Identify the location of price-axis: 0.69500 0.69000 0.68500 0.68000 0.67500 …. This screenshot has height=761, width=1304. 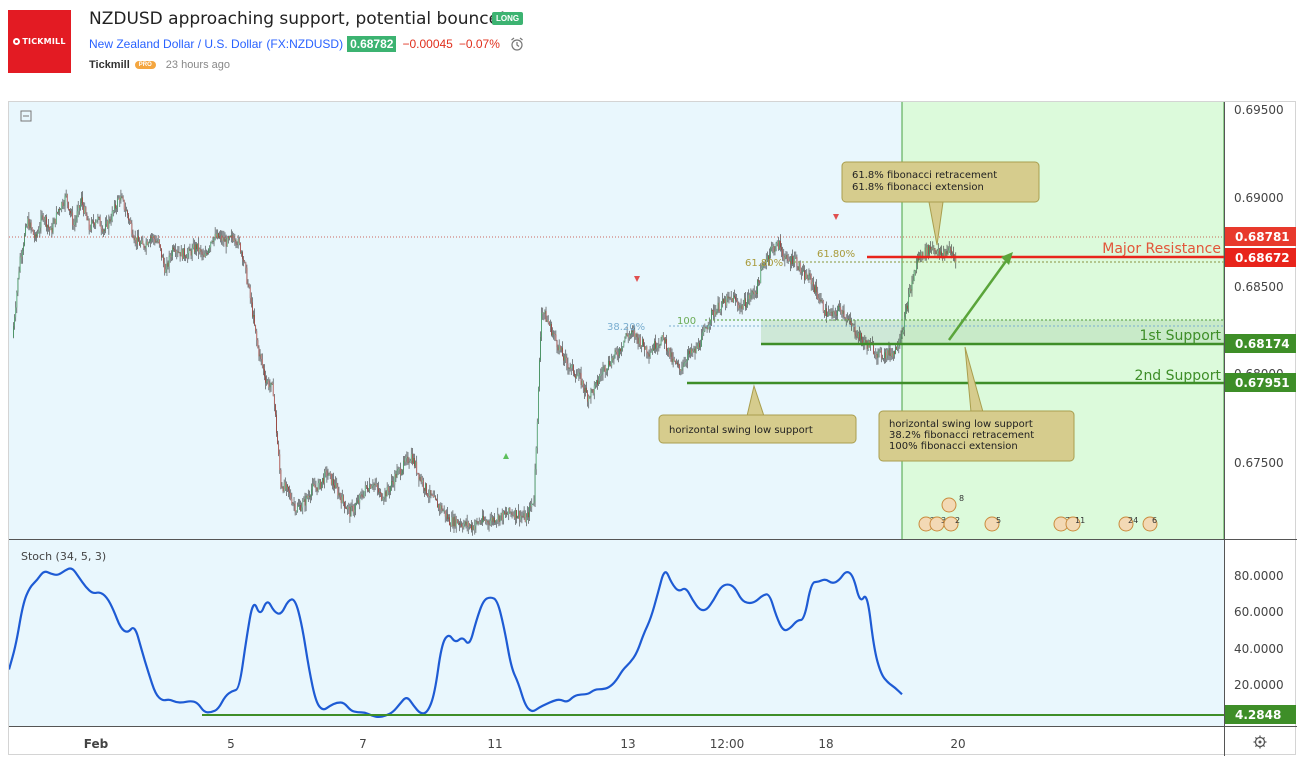
(1260, 286).